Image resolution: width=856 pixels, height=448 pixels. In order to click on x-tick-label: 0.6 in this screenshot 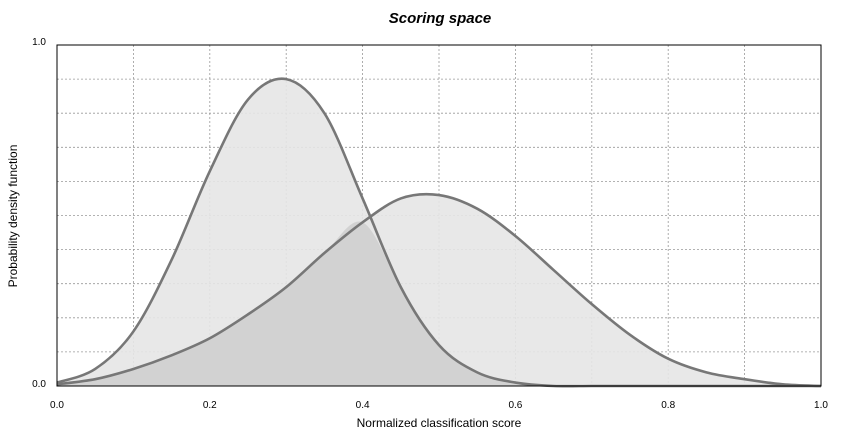, I will do `click(515, 405)`.